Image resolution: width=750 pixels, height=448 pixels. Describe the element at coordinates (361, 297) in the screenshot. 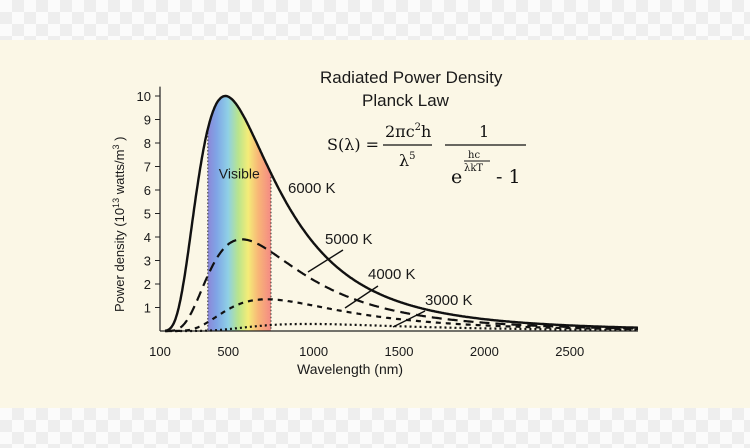

I see `leader-4000k` at that location.